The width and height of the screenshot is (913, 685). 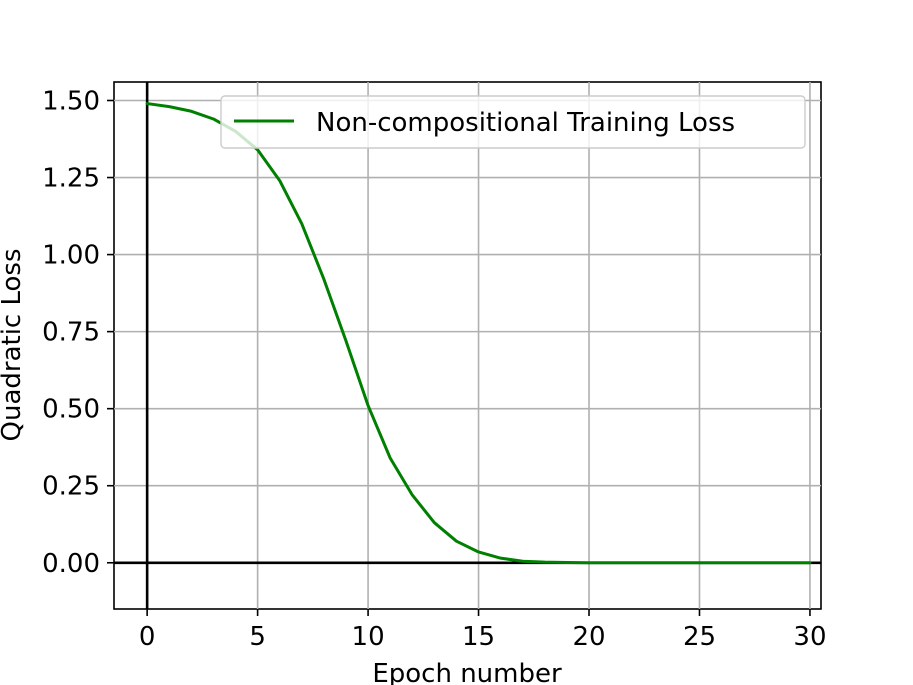 I want to click on x-tick-label: 5, so click(x=257, y=637).